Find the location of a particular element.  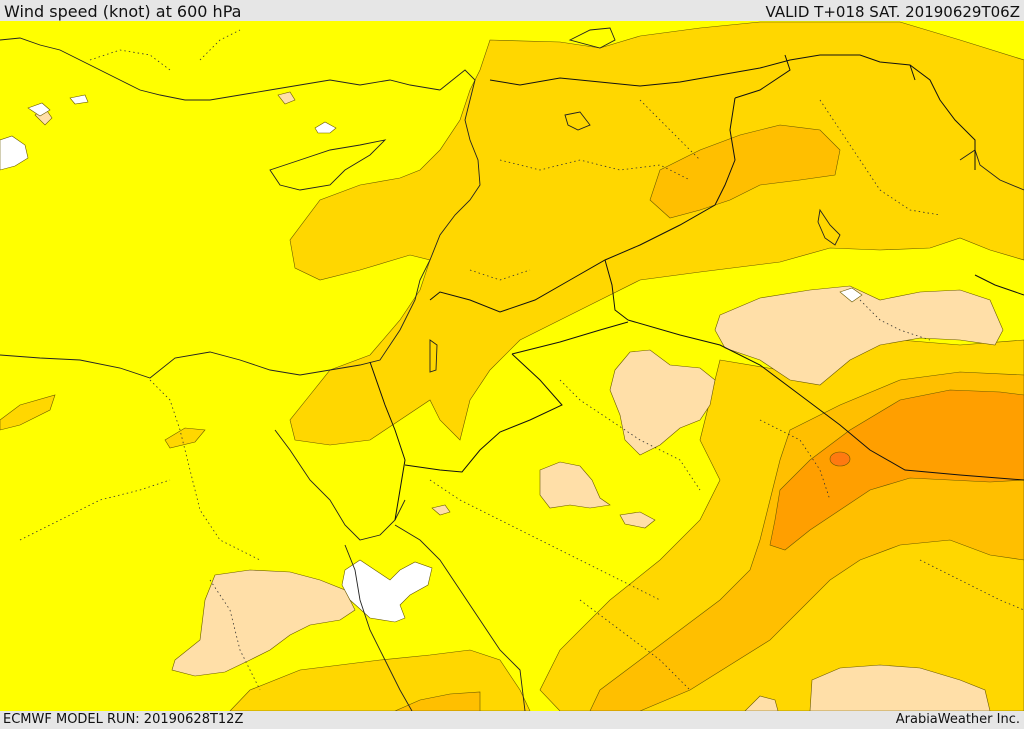

model-run-label: ECMWF MODEL RUN: 20190628T12Z is located at coordinates (123, 719).